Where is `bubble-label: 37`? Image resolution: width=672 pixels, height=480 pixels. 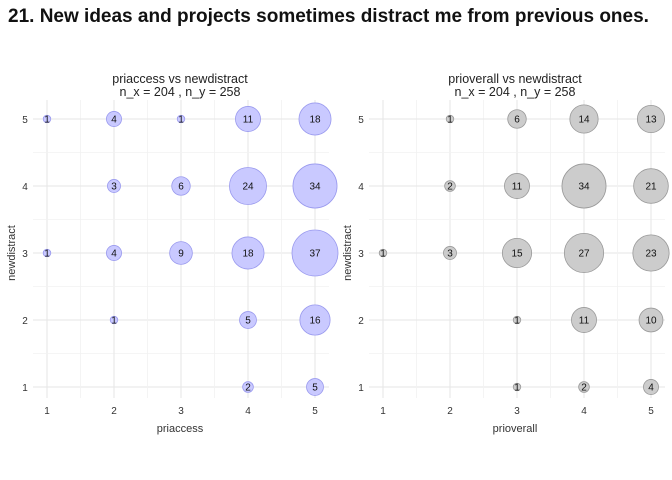
bubble-label: 37 is located at coordinates (315, 254).